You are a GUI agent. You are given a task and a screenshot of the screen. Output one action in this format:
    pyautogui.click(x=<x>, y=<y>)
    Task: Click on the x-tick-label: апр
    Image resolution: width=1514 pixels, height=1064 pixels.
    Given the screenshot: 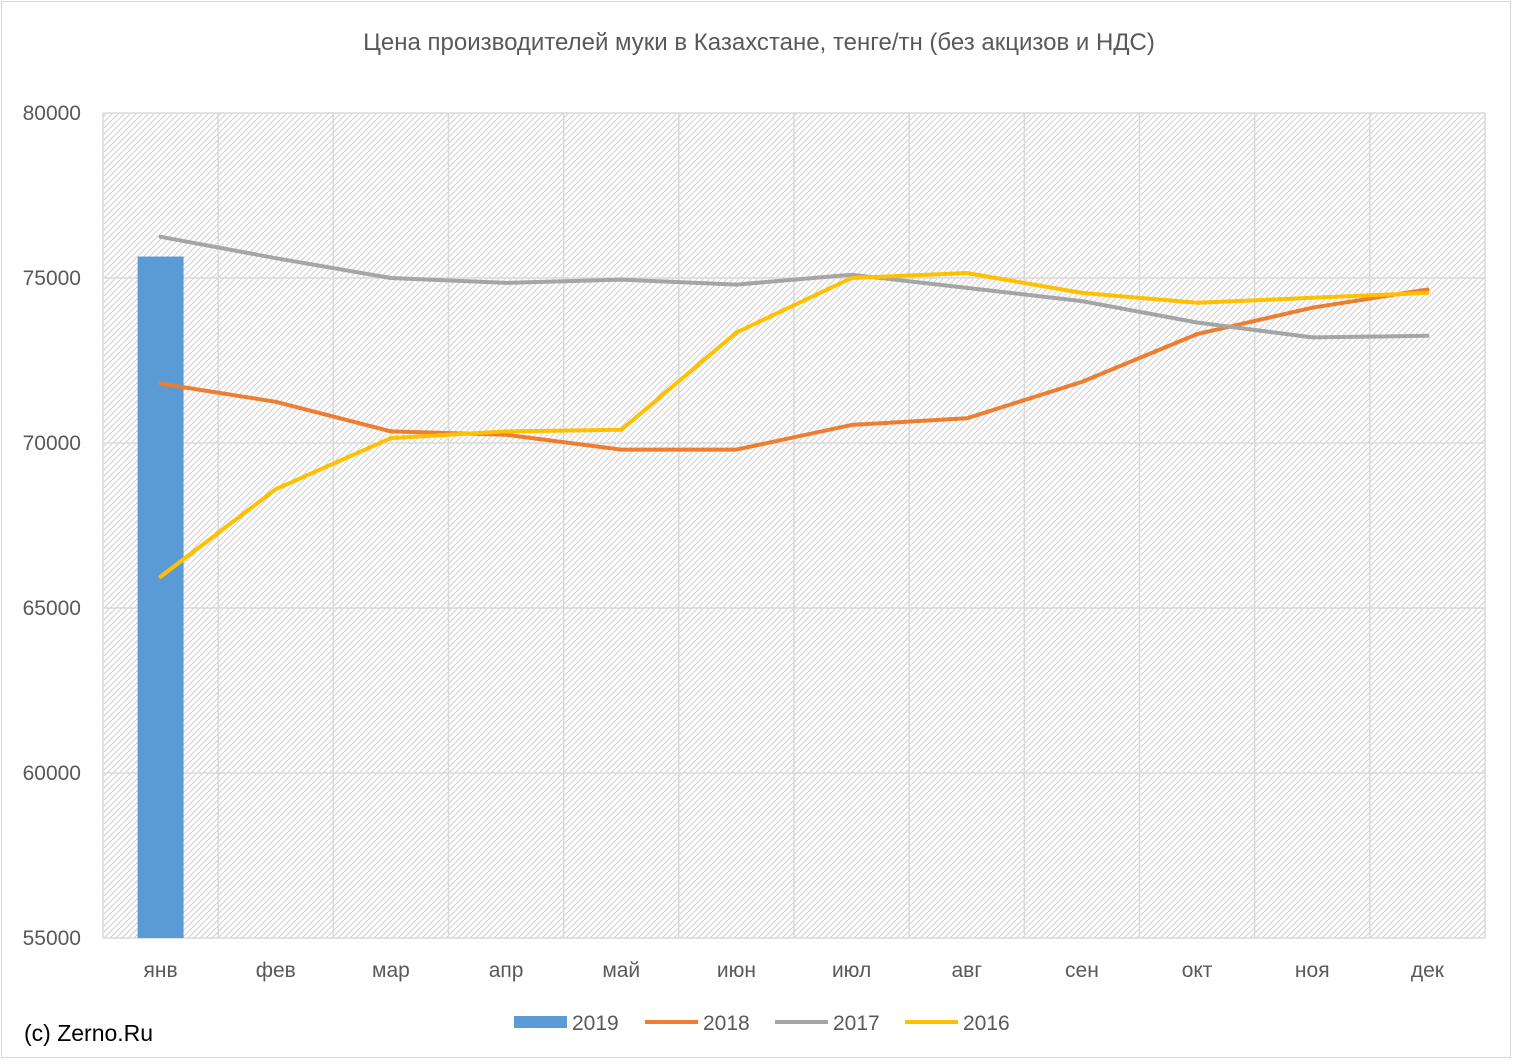 What is the action you would take?
    pyautogui.click(x=506, y=970)
    